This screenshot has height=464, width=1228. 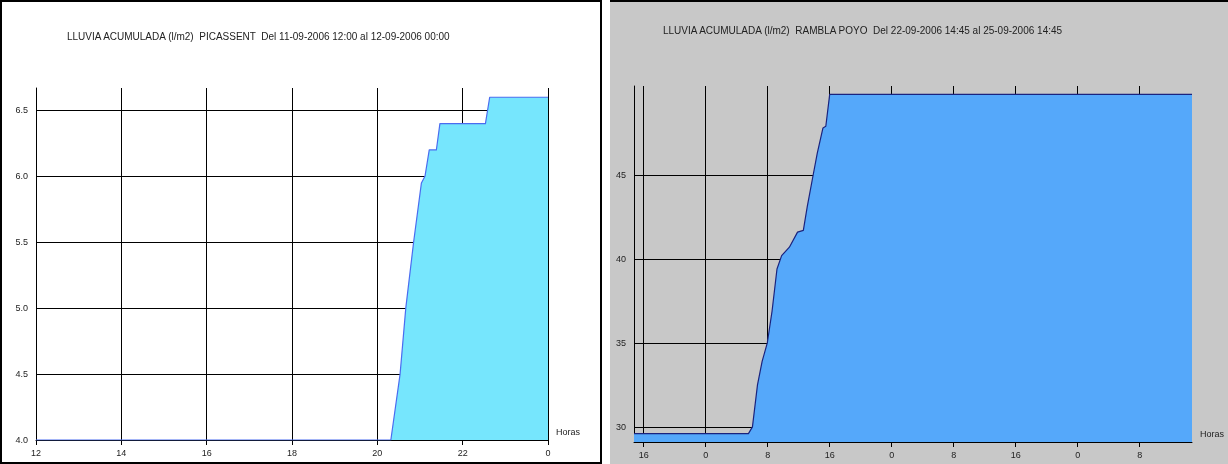 What do you see at coordinates (36, 452) in the screenshot?
I see `x-tick-label: 12` at bounding box center [36, 452].